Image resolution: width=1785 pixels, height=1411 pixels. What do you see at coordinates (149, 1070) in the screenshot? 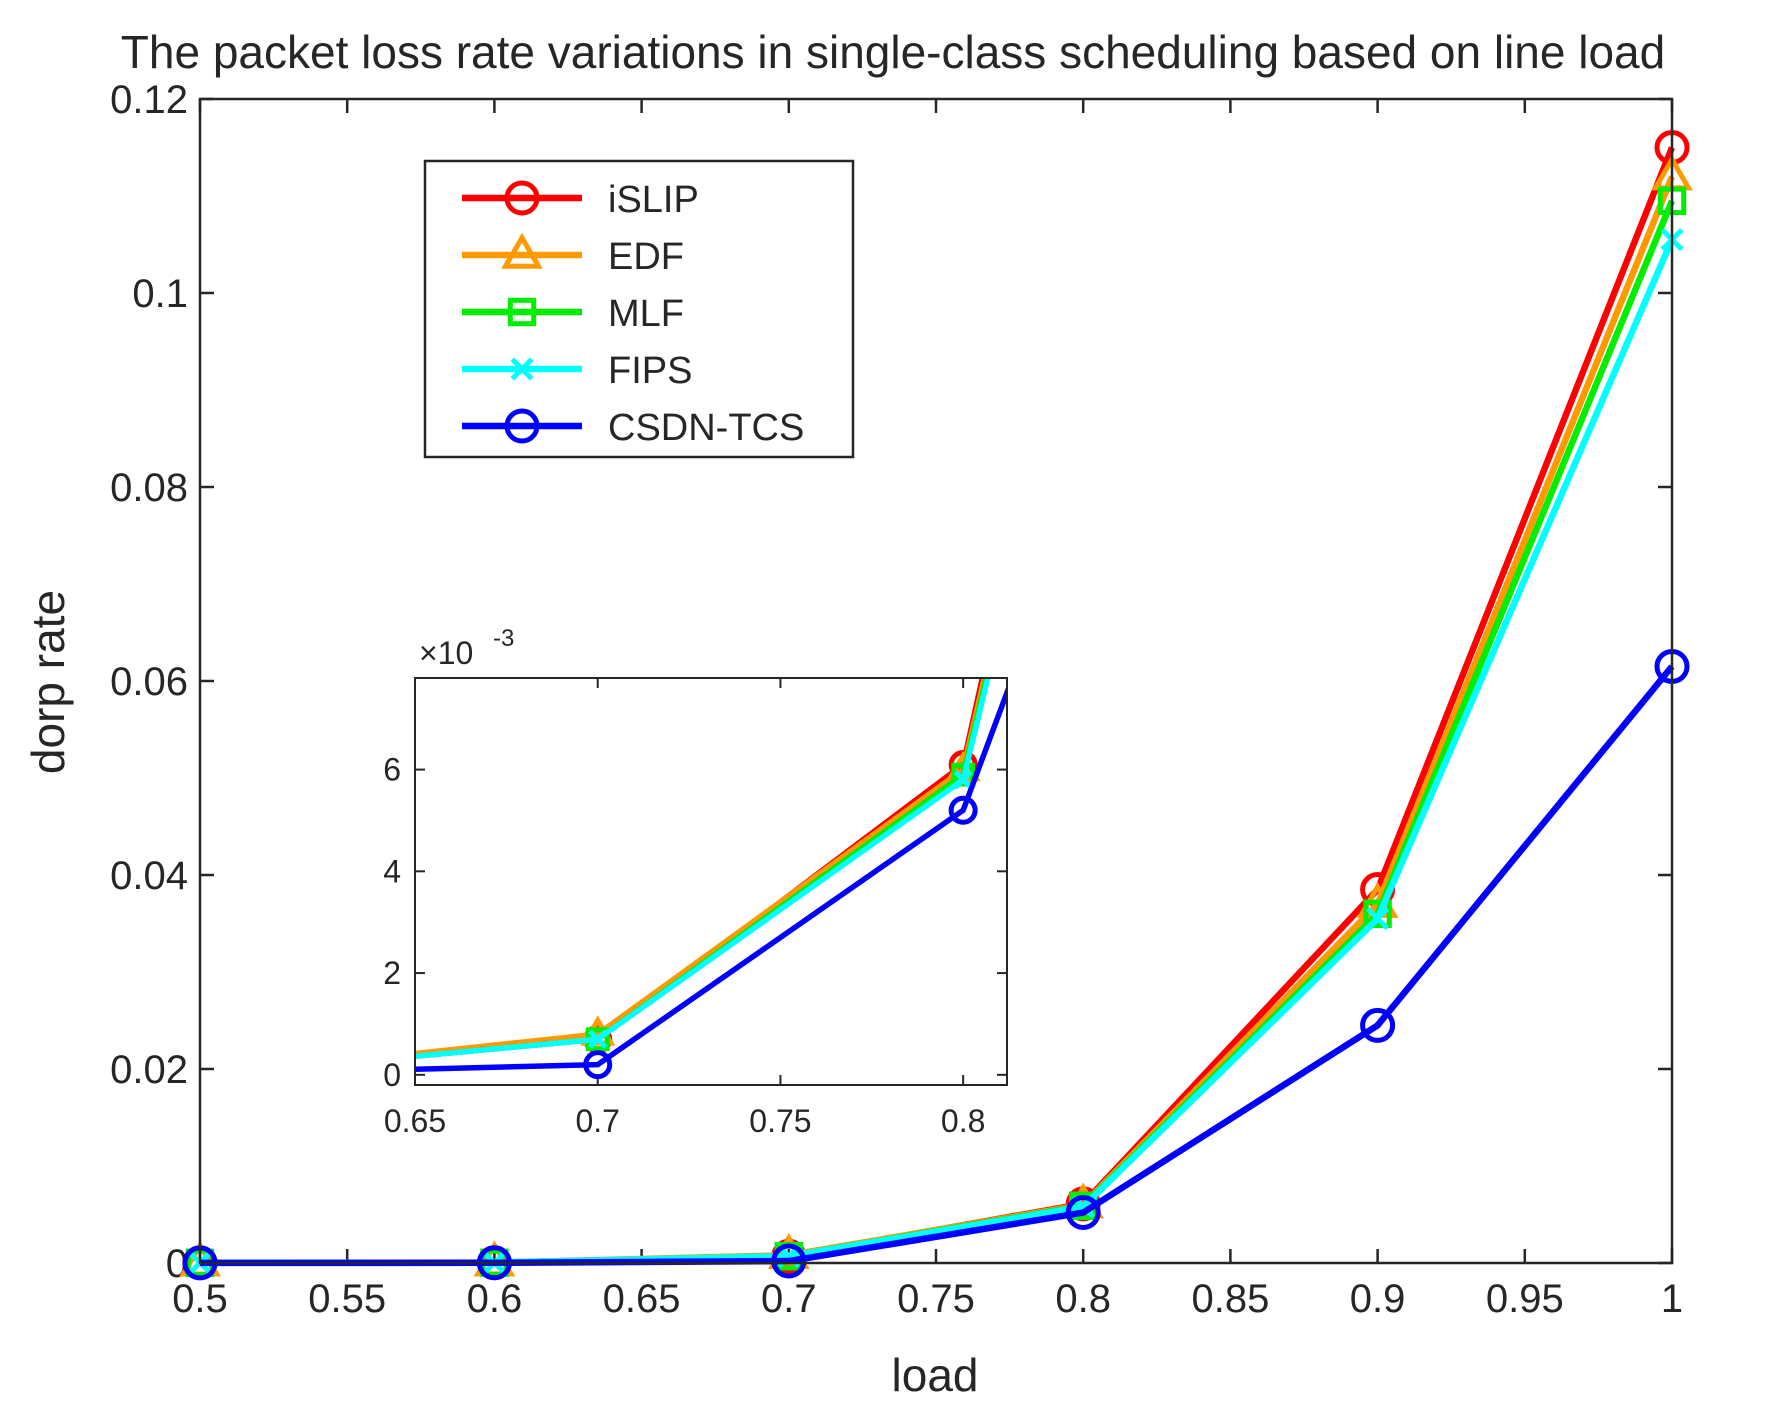
I see `y-tick-label: 0.02` at bounding box center [149, 1070].